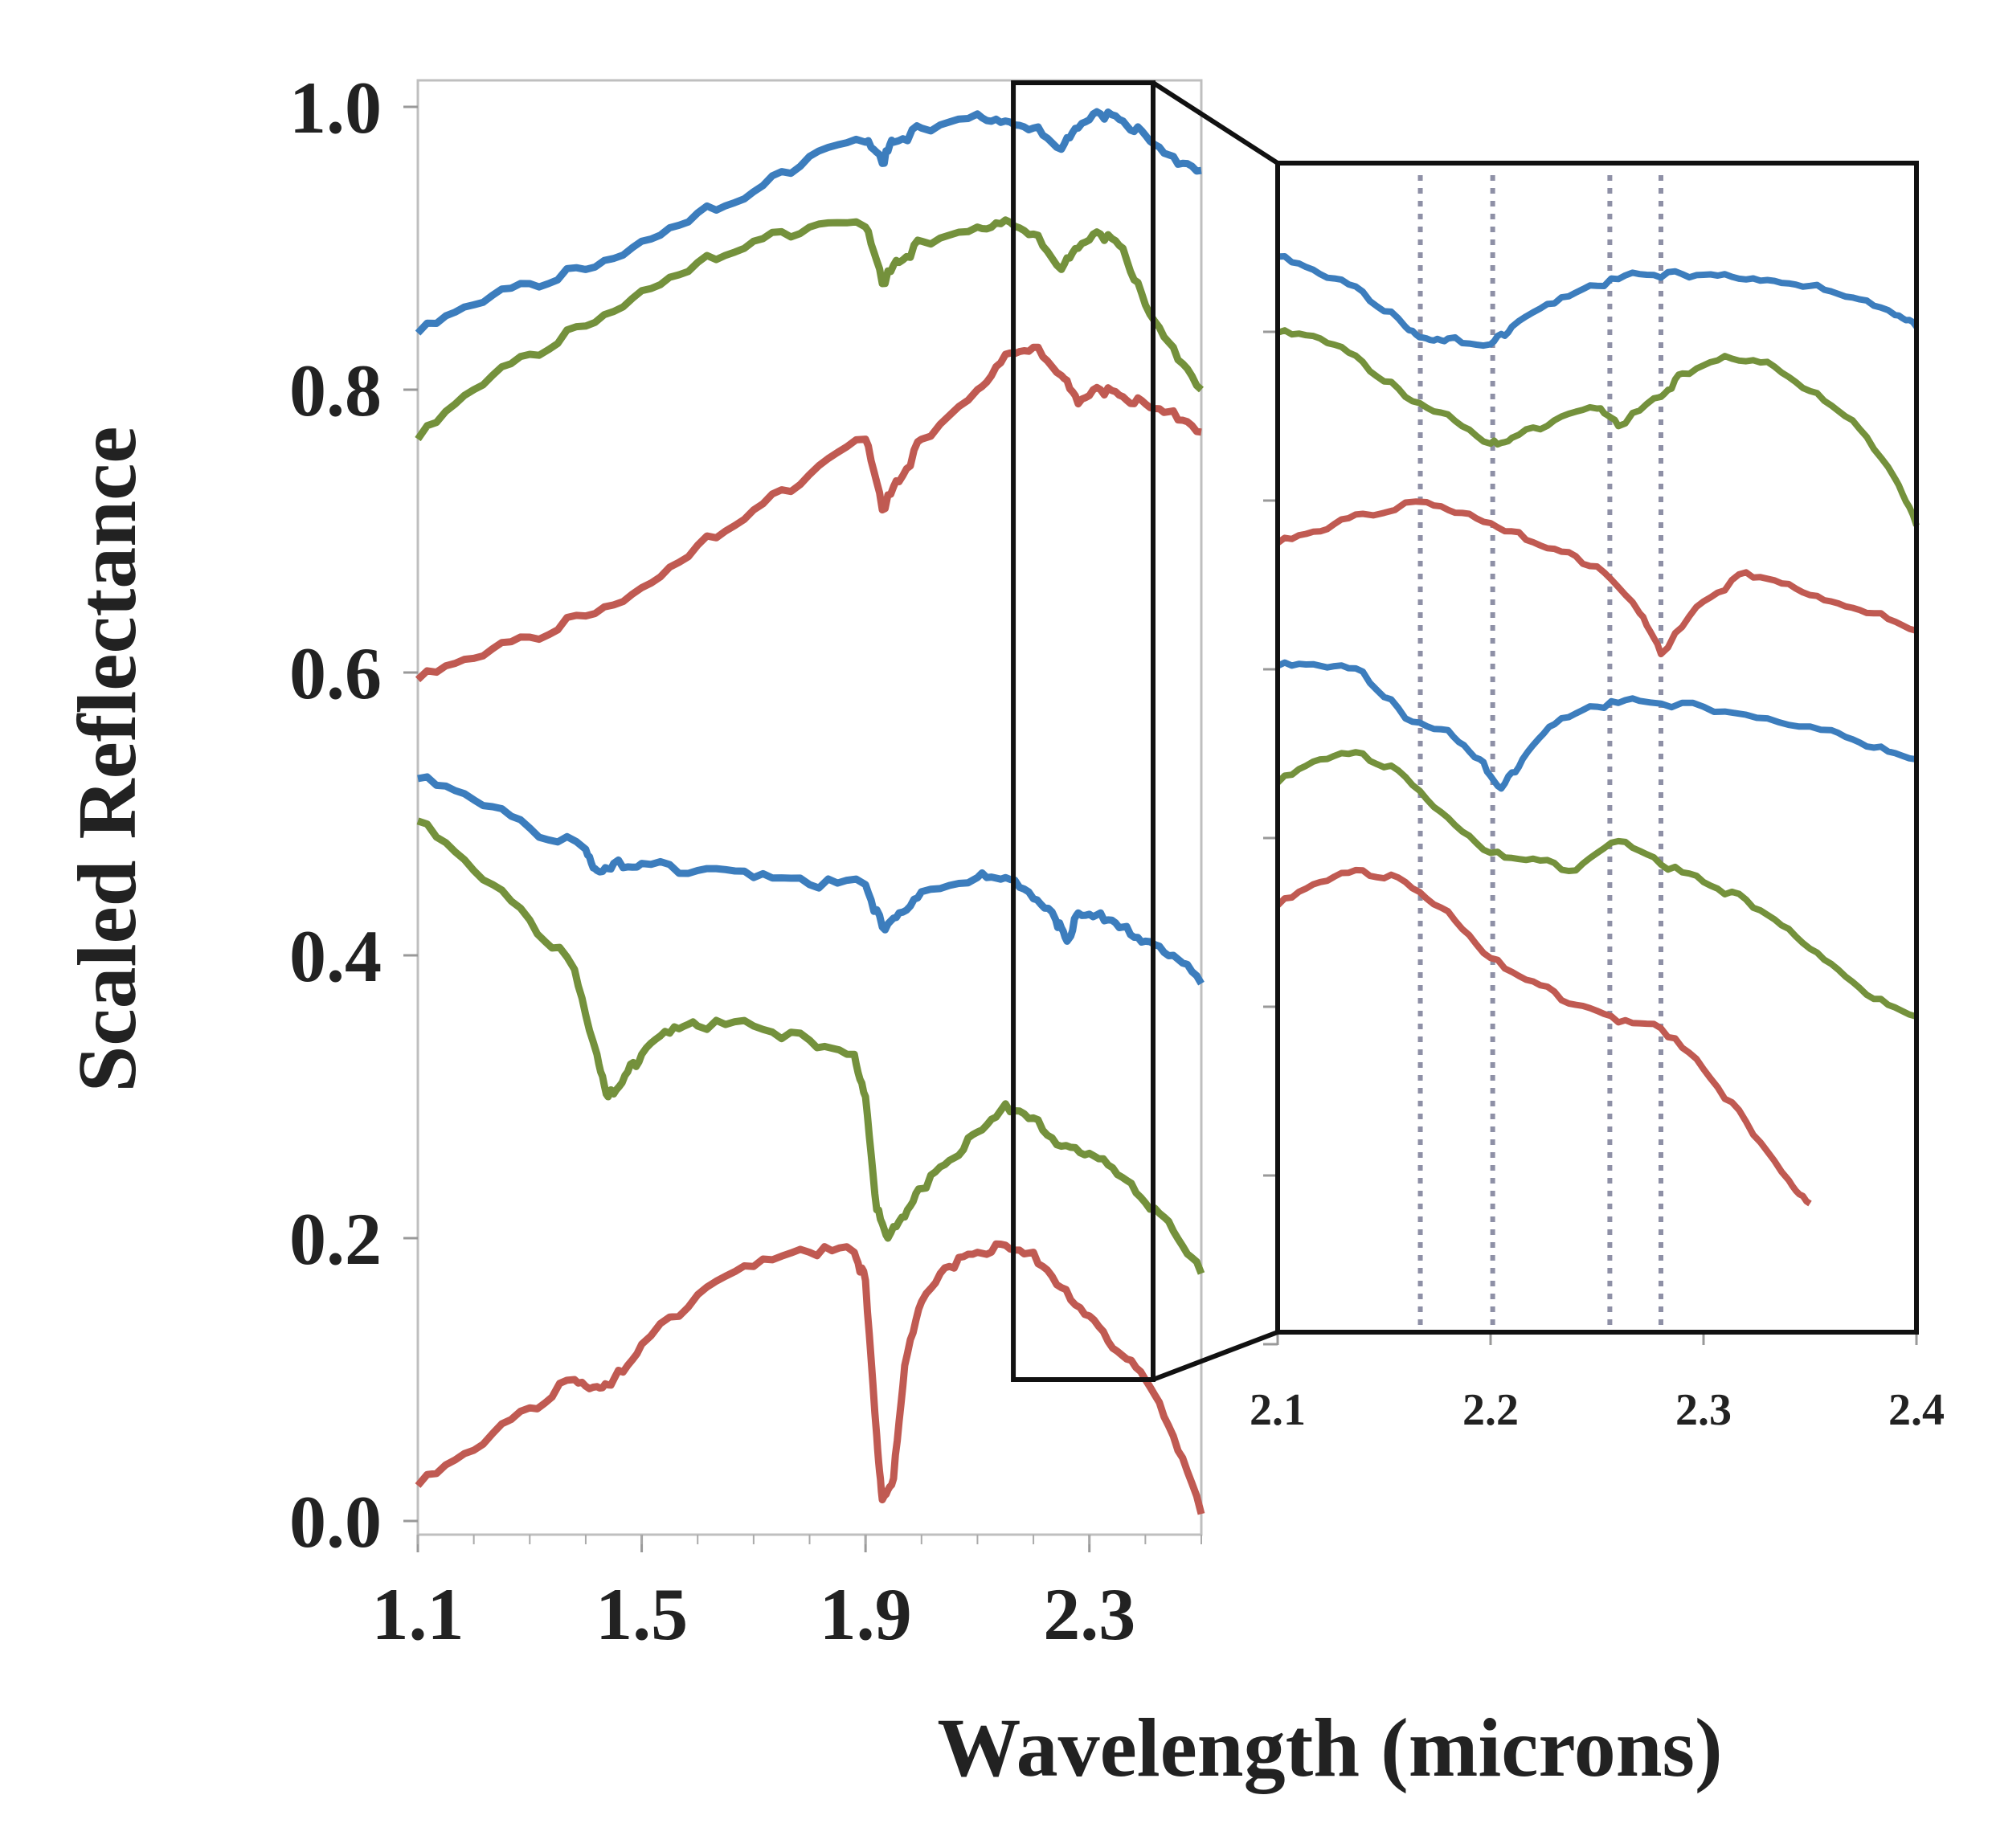  What do you see at coordinates (335, 1522) in the screenshot?
I see `y-tick-label: 0.0` at bounding box center [335, 1522].